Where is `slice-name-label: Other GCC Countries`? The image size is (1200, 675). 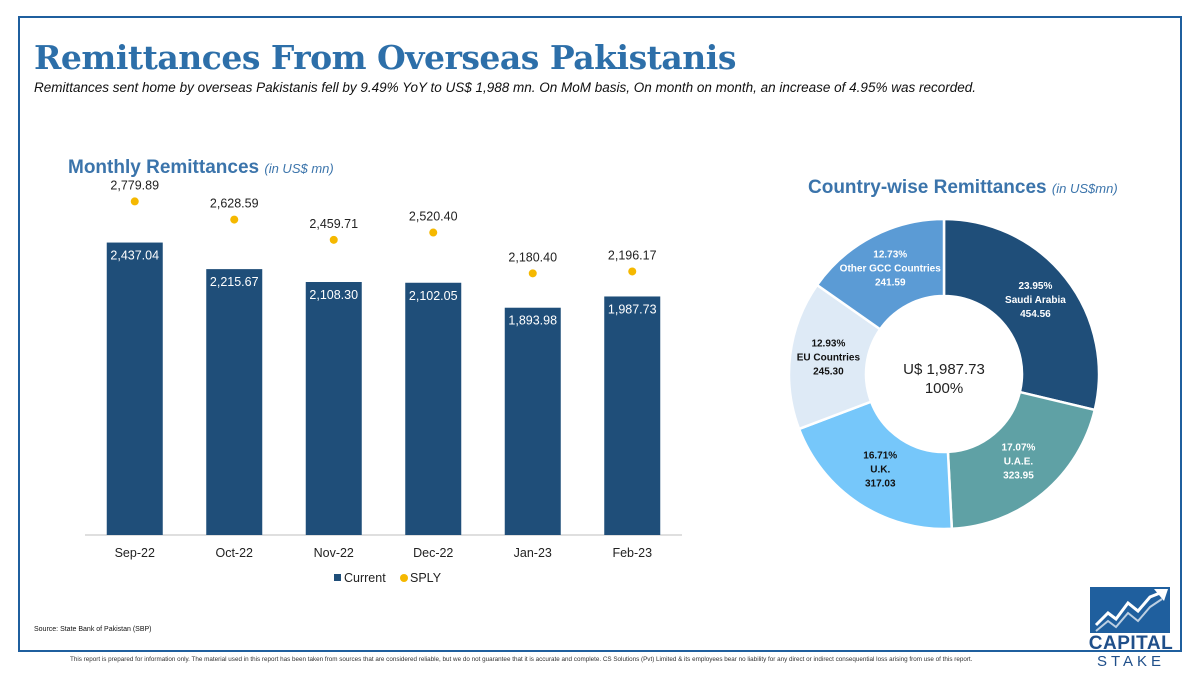
slice-name-label: Other GCC Countries is located at coordinates (891, 269).